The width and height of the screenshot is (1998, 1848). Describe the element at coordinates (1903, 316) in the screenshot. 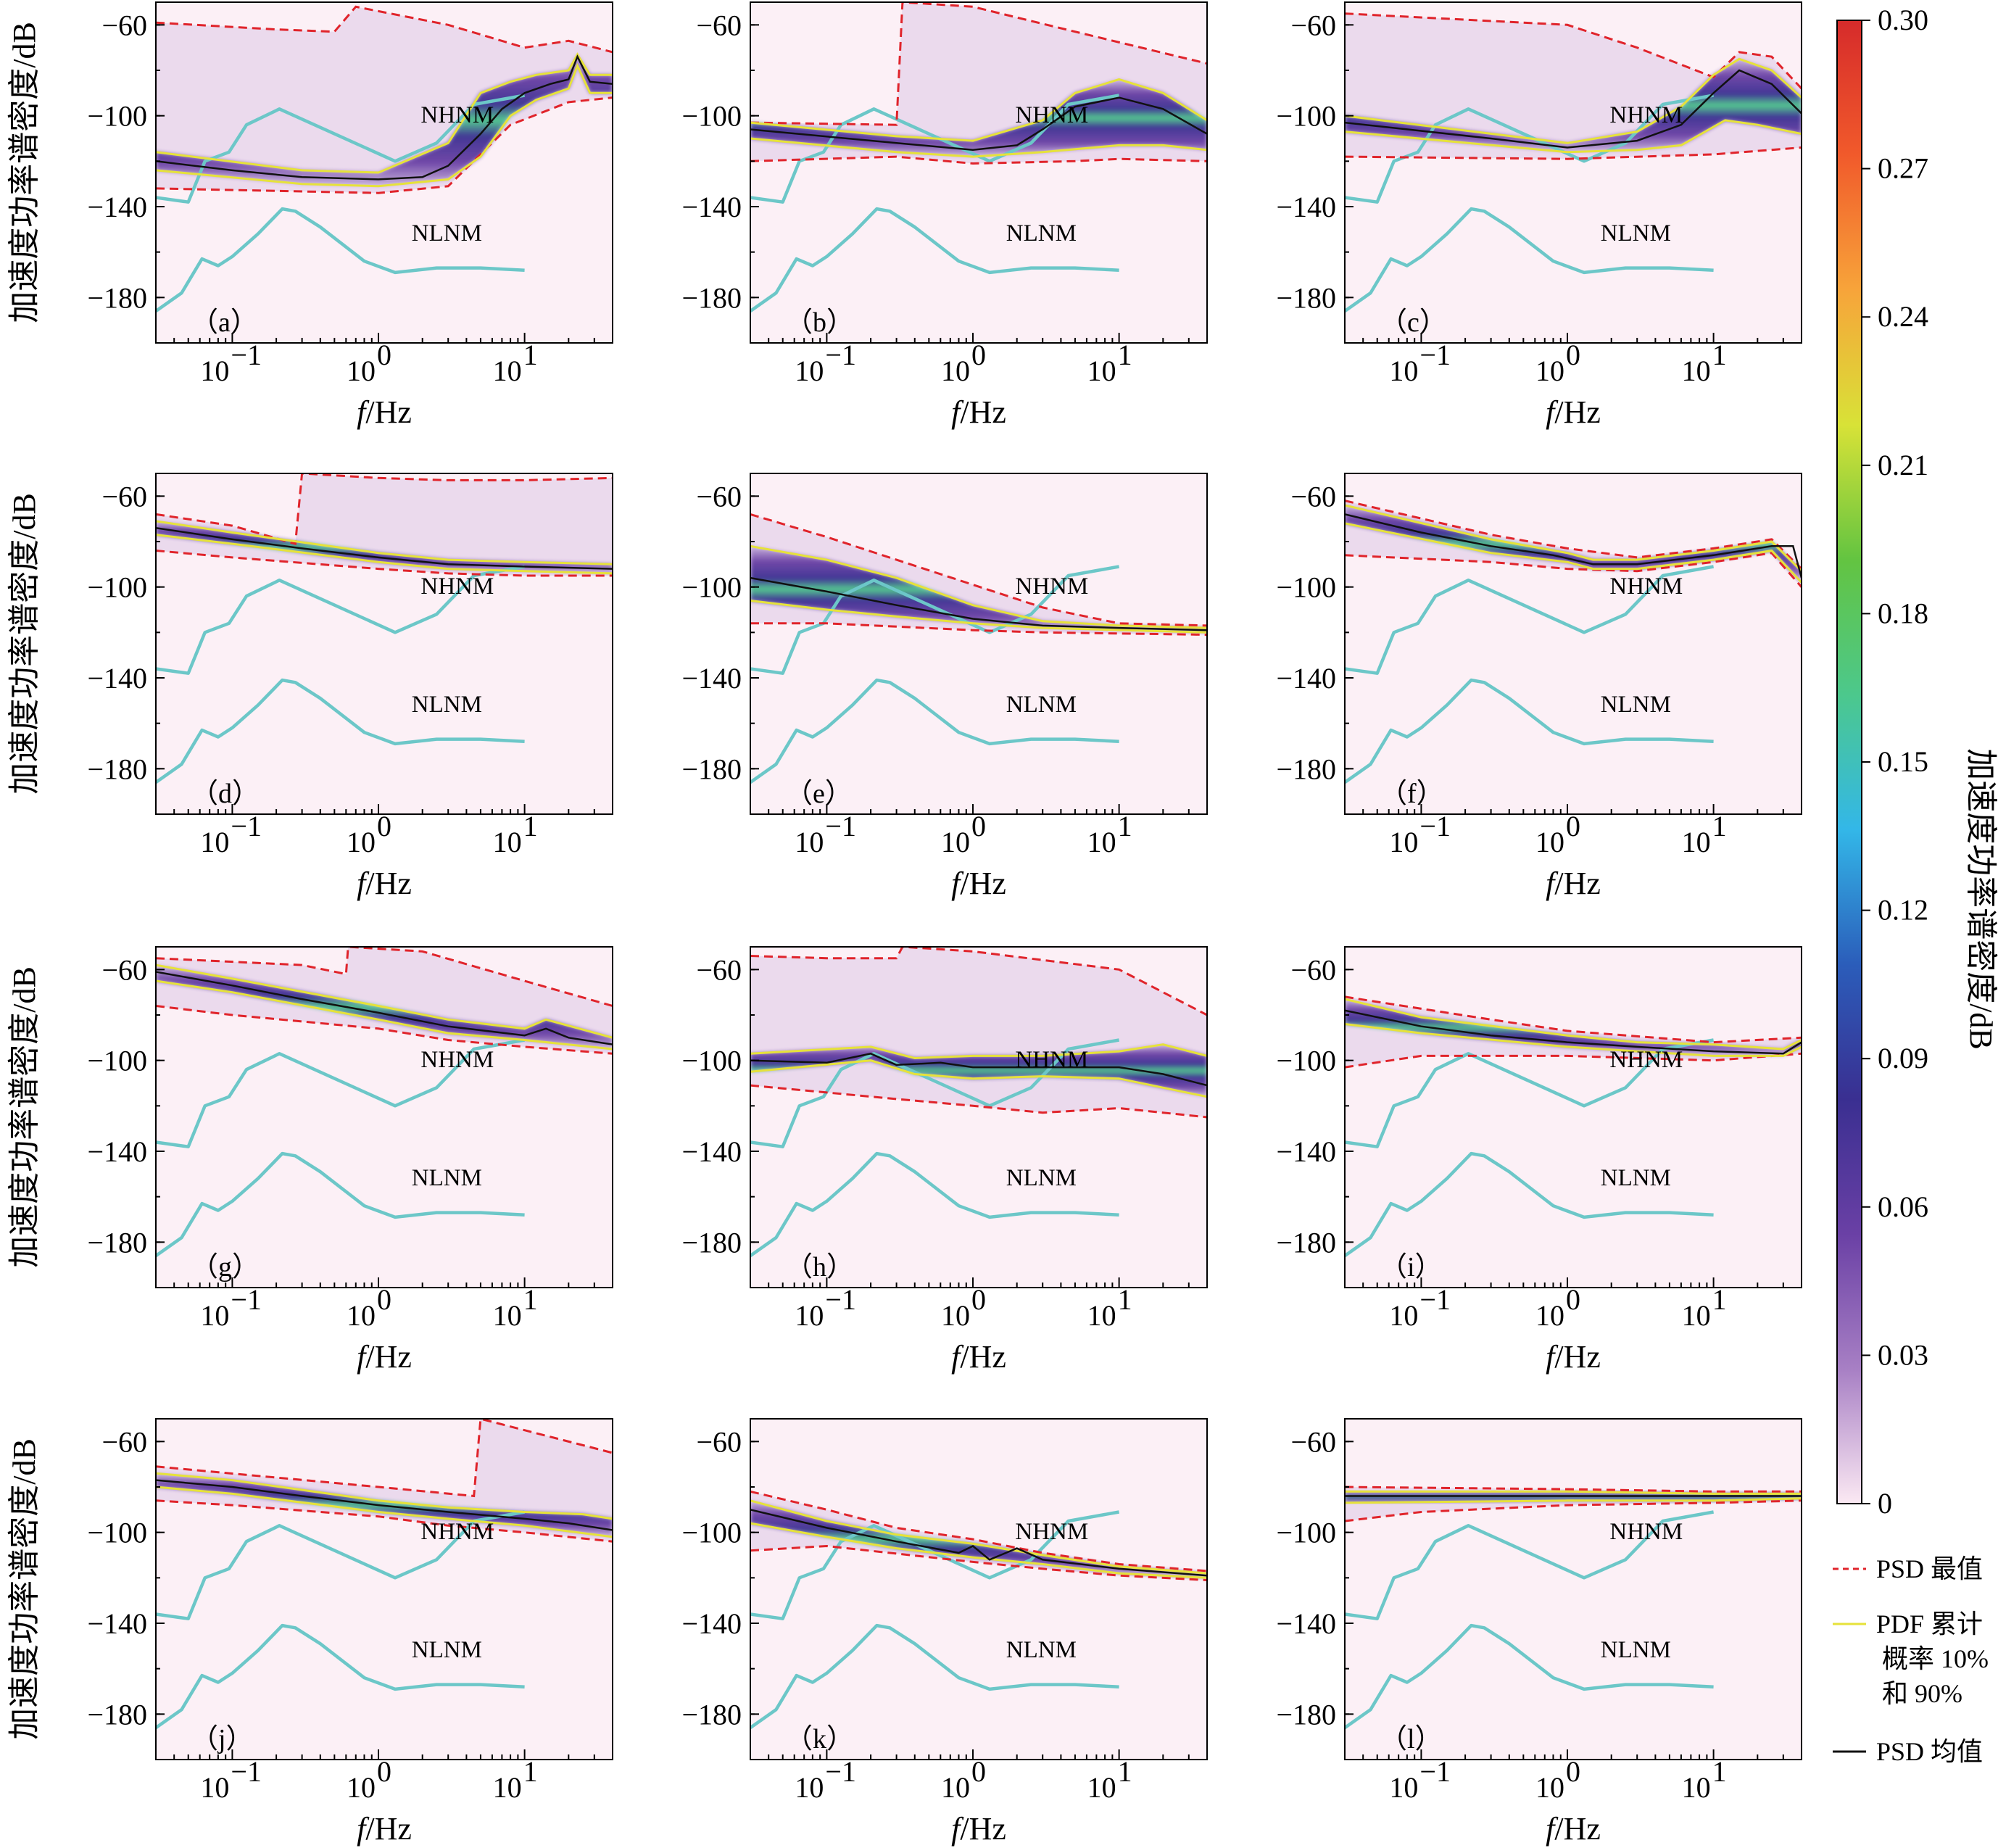

I see `colorbar-tick-label: 0.24` at that location.